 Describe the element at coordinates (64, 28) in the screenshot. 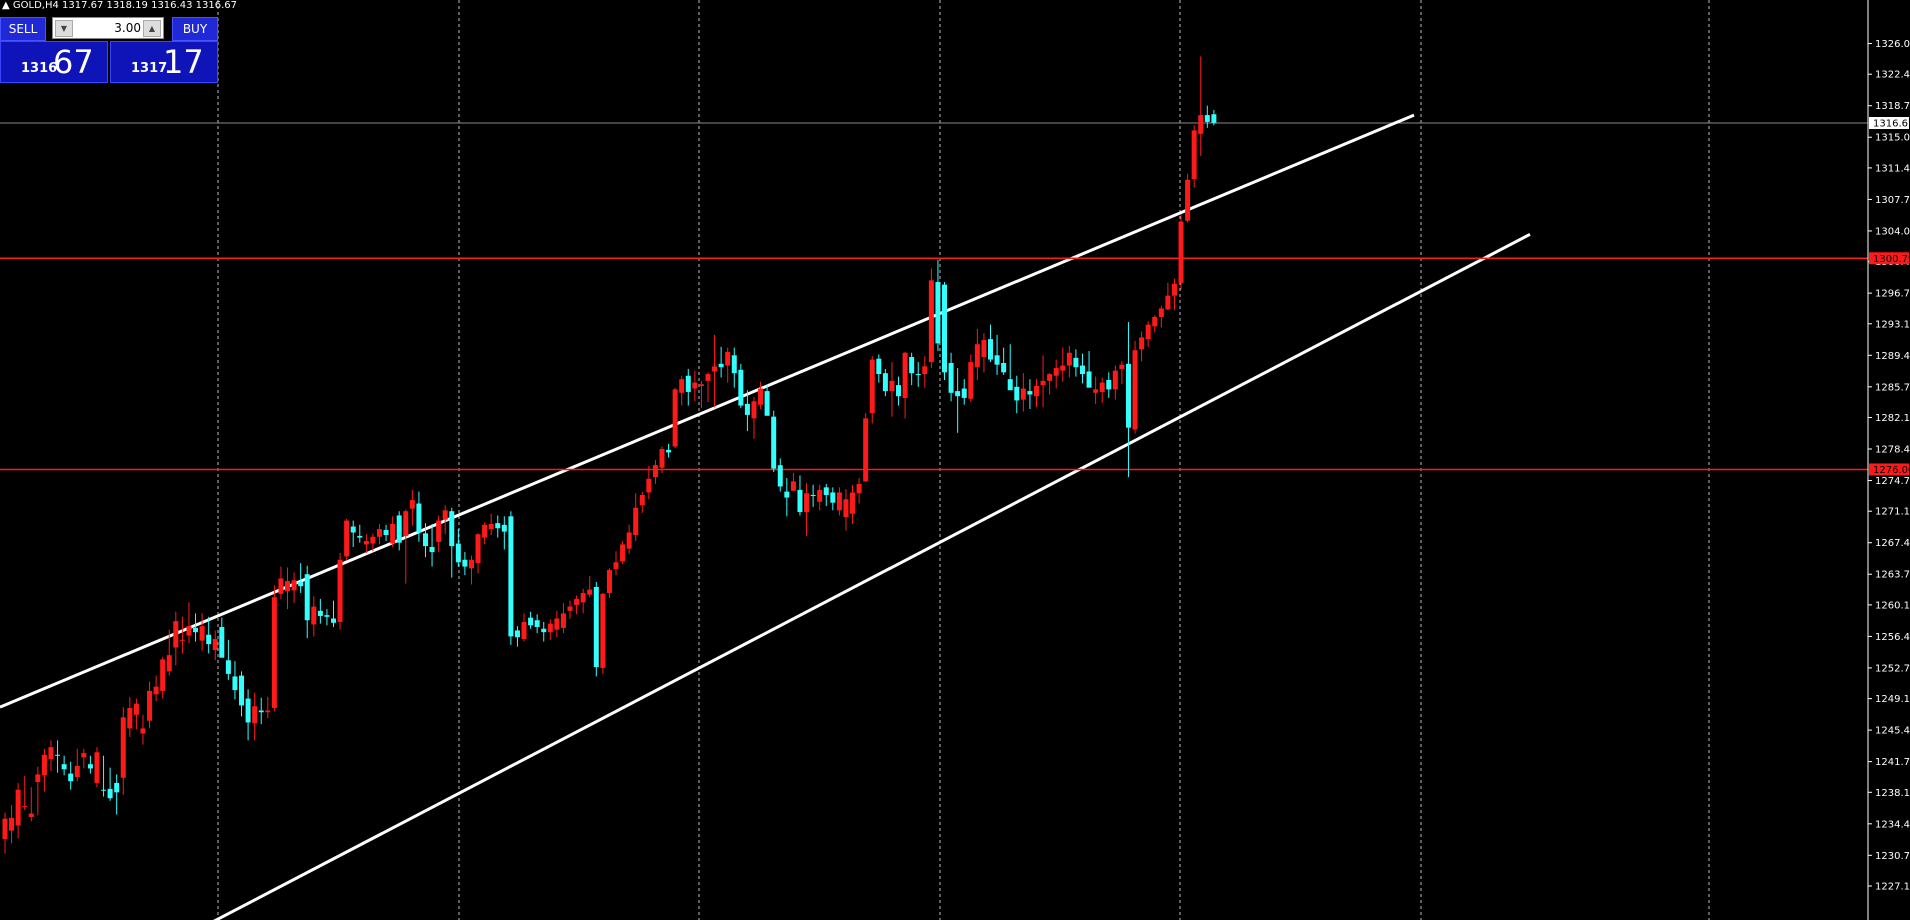

I see `decrease-lot-icon: ▼` at that location.